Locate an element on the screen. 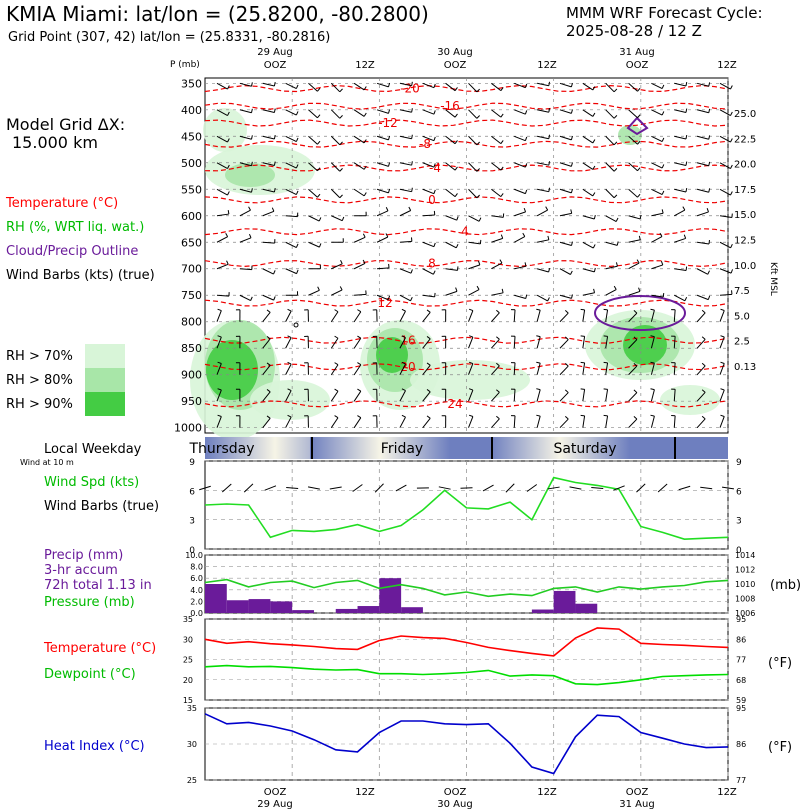 This screenshot has width=810, height=811. temperature-label: Temperature (°C) is located at coordinates (100, 648).